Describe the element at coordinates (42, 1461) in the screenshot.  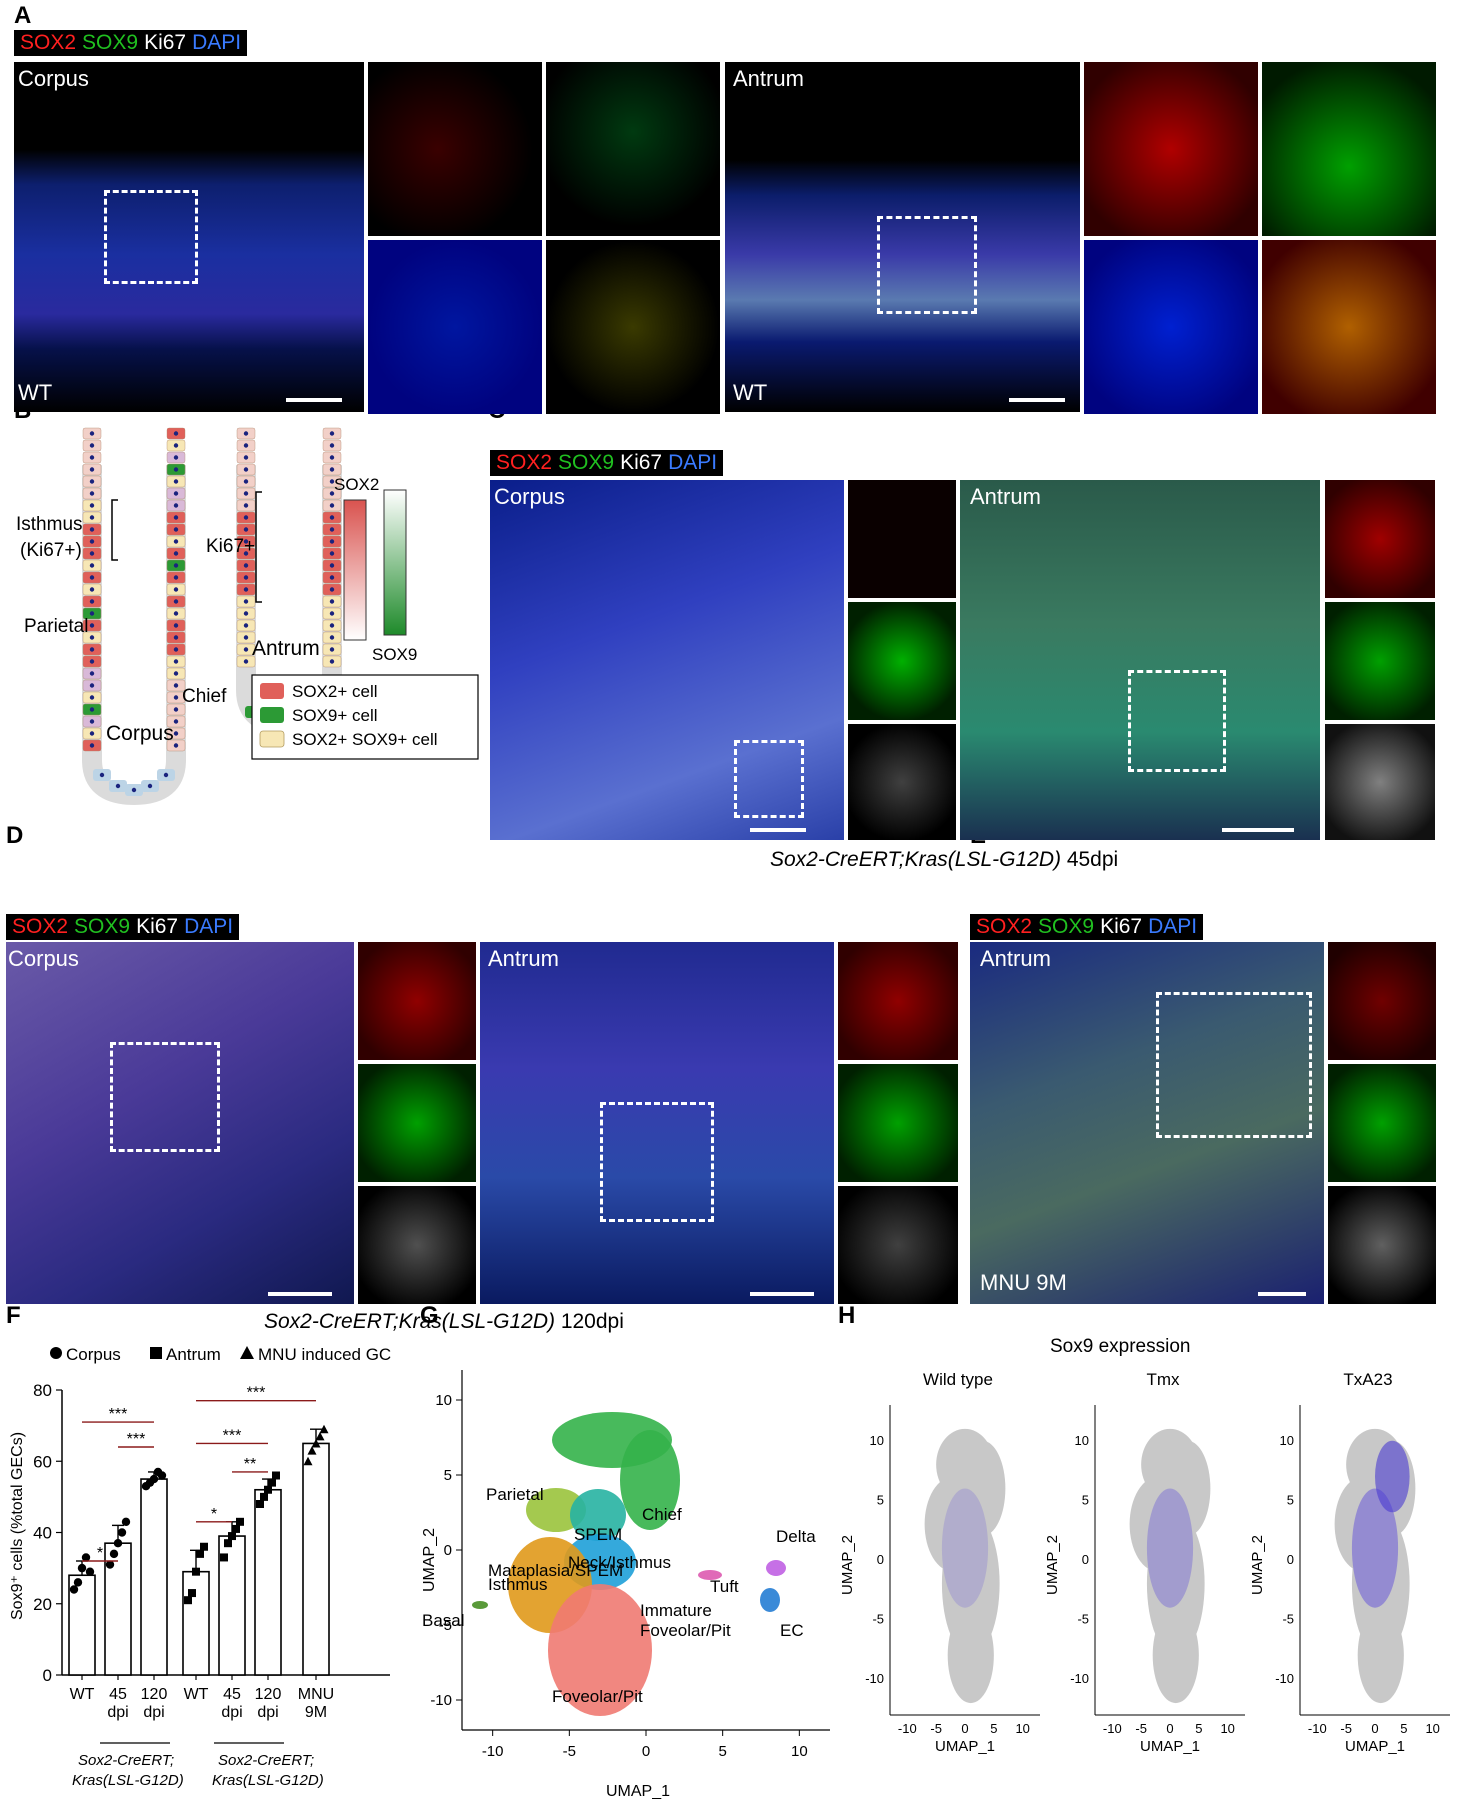
I see `y-tick-label: 60` at that location.